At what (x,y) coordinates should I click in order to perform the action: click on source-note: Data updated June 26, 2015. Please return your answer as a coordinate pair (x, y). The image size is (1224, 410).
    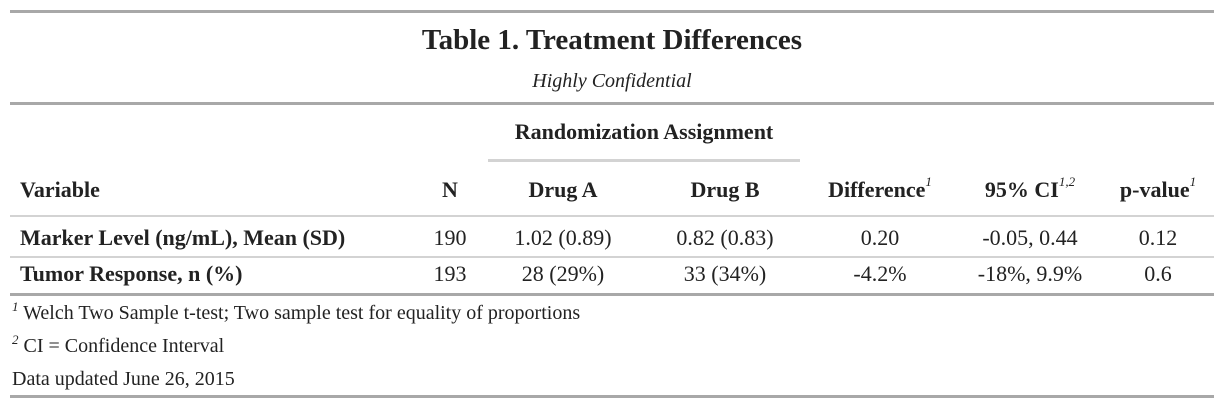
    Looking at the image, I should click on (123, 379).